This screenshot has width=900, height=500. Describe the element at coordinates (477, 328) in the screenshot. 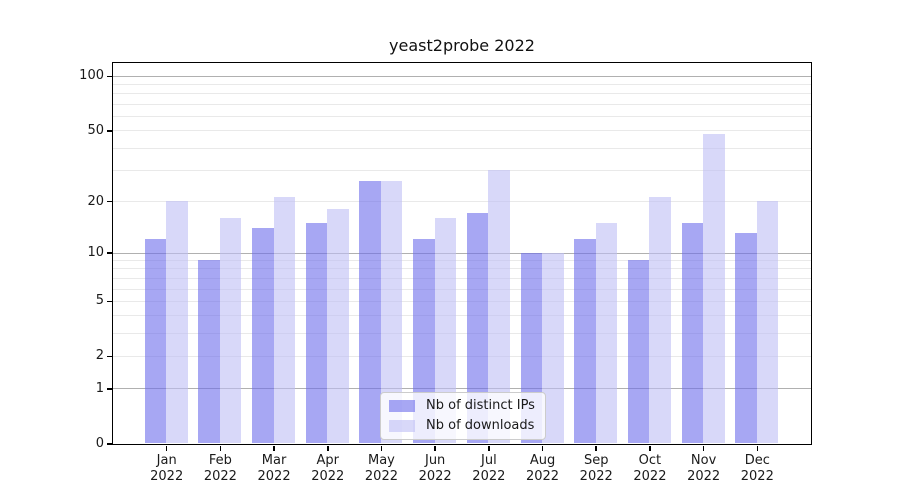

I see `bar-distinct-ips-jul` at that location.